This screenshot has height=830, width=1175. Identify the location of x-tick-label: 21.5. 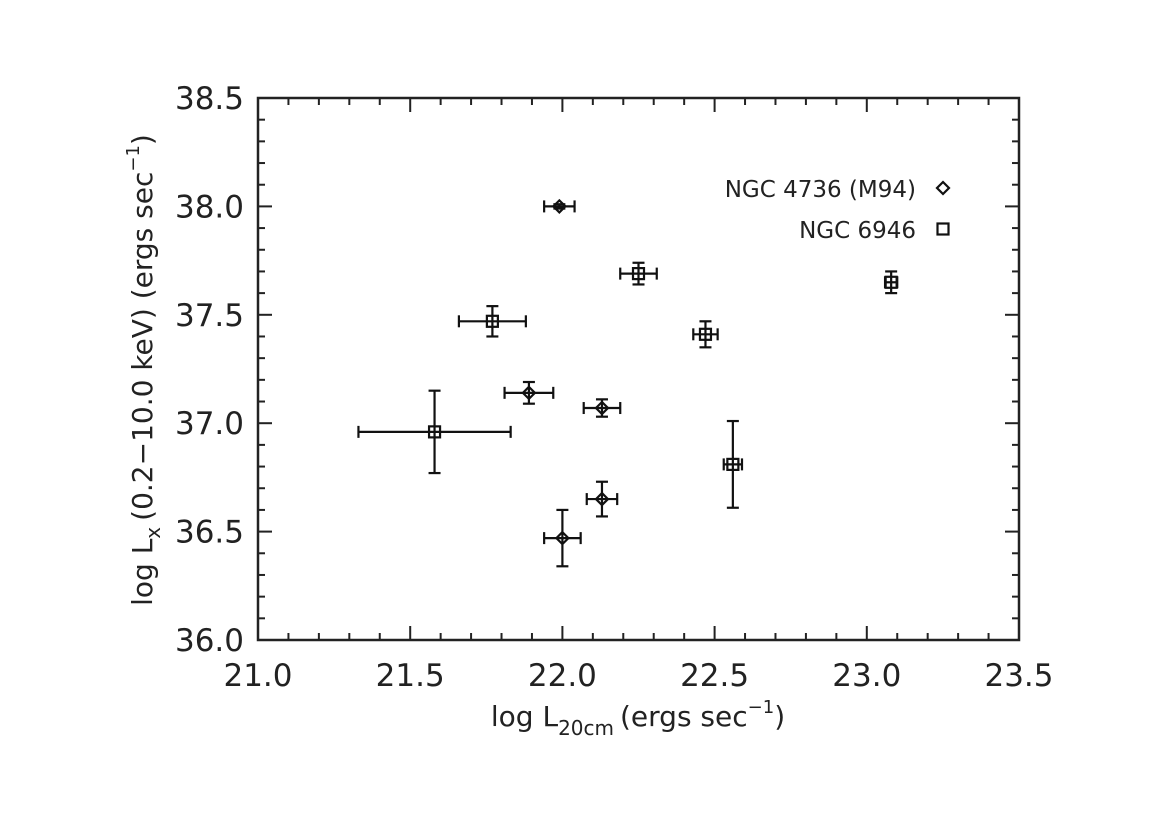
(410, 676).